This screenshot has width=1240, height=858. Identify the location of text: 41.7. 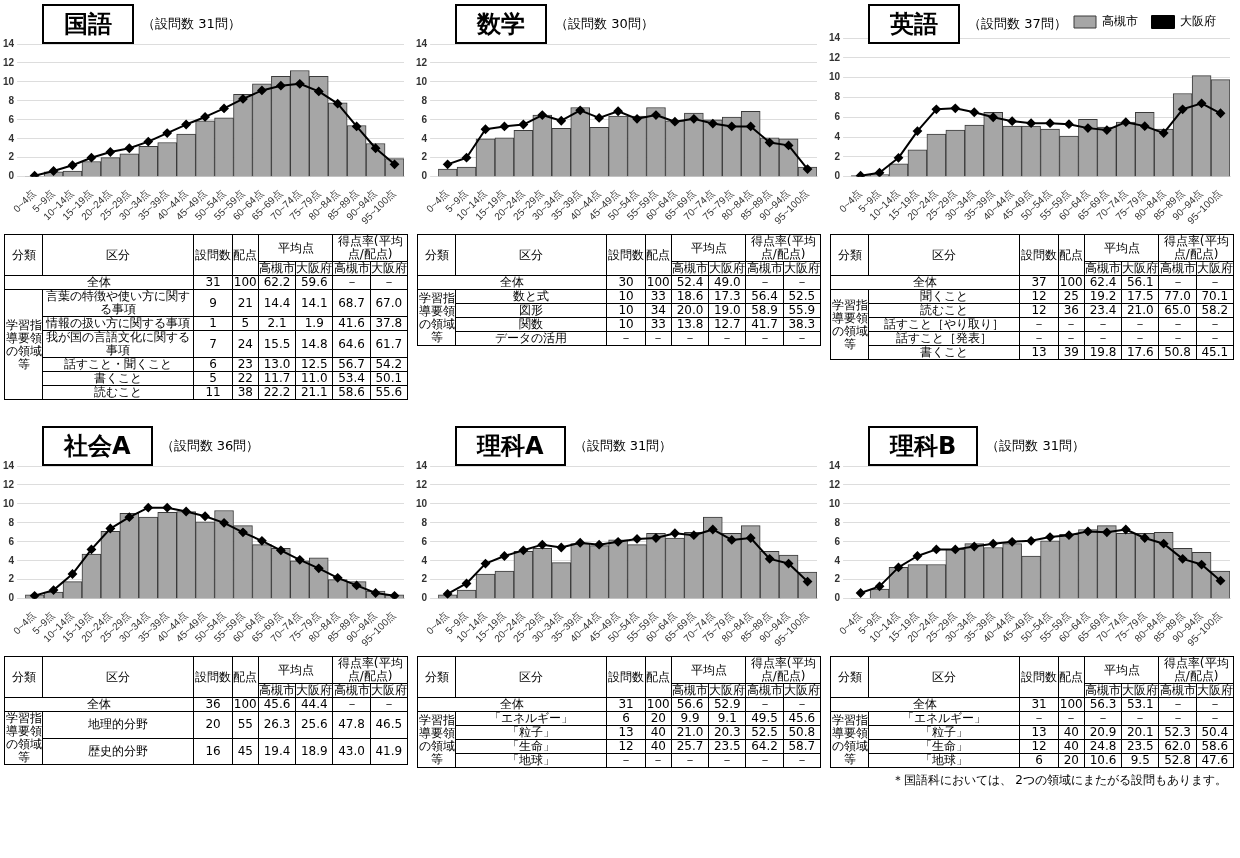
(764, 324).